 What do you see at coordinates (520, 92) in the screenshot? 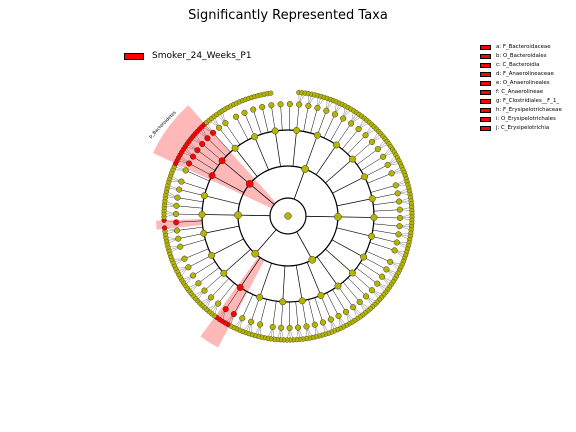
I see `taxa-legend-label: f: C_Anaerolineae` at bounding box center [520, 92].